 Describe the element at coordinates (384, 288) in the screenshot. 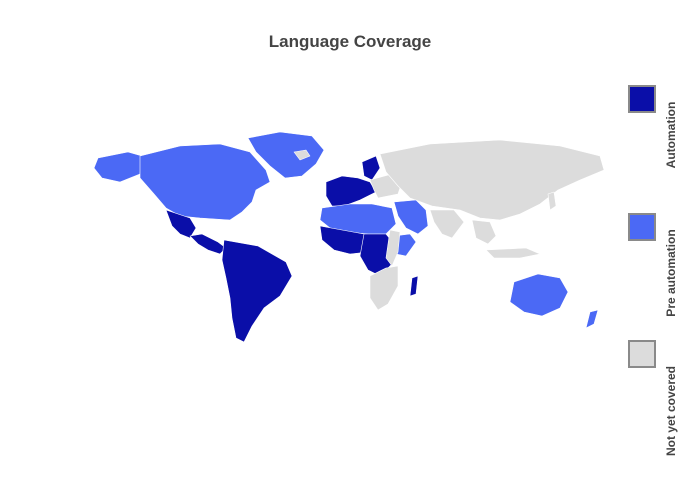

I see `region-southern-africa` at that location.